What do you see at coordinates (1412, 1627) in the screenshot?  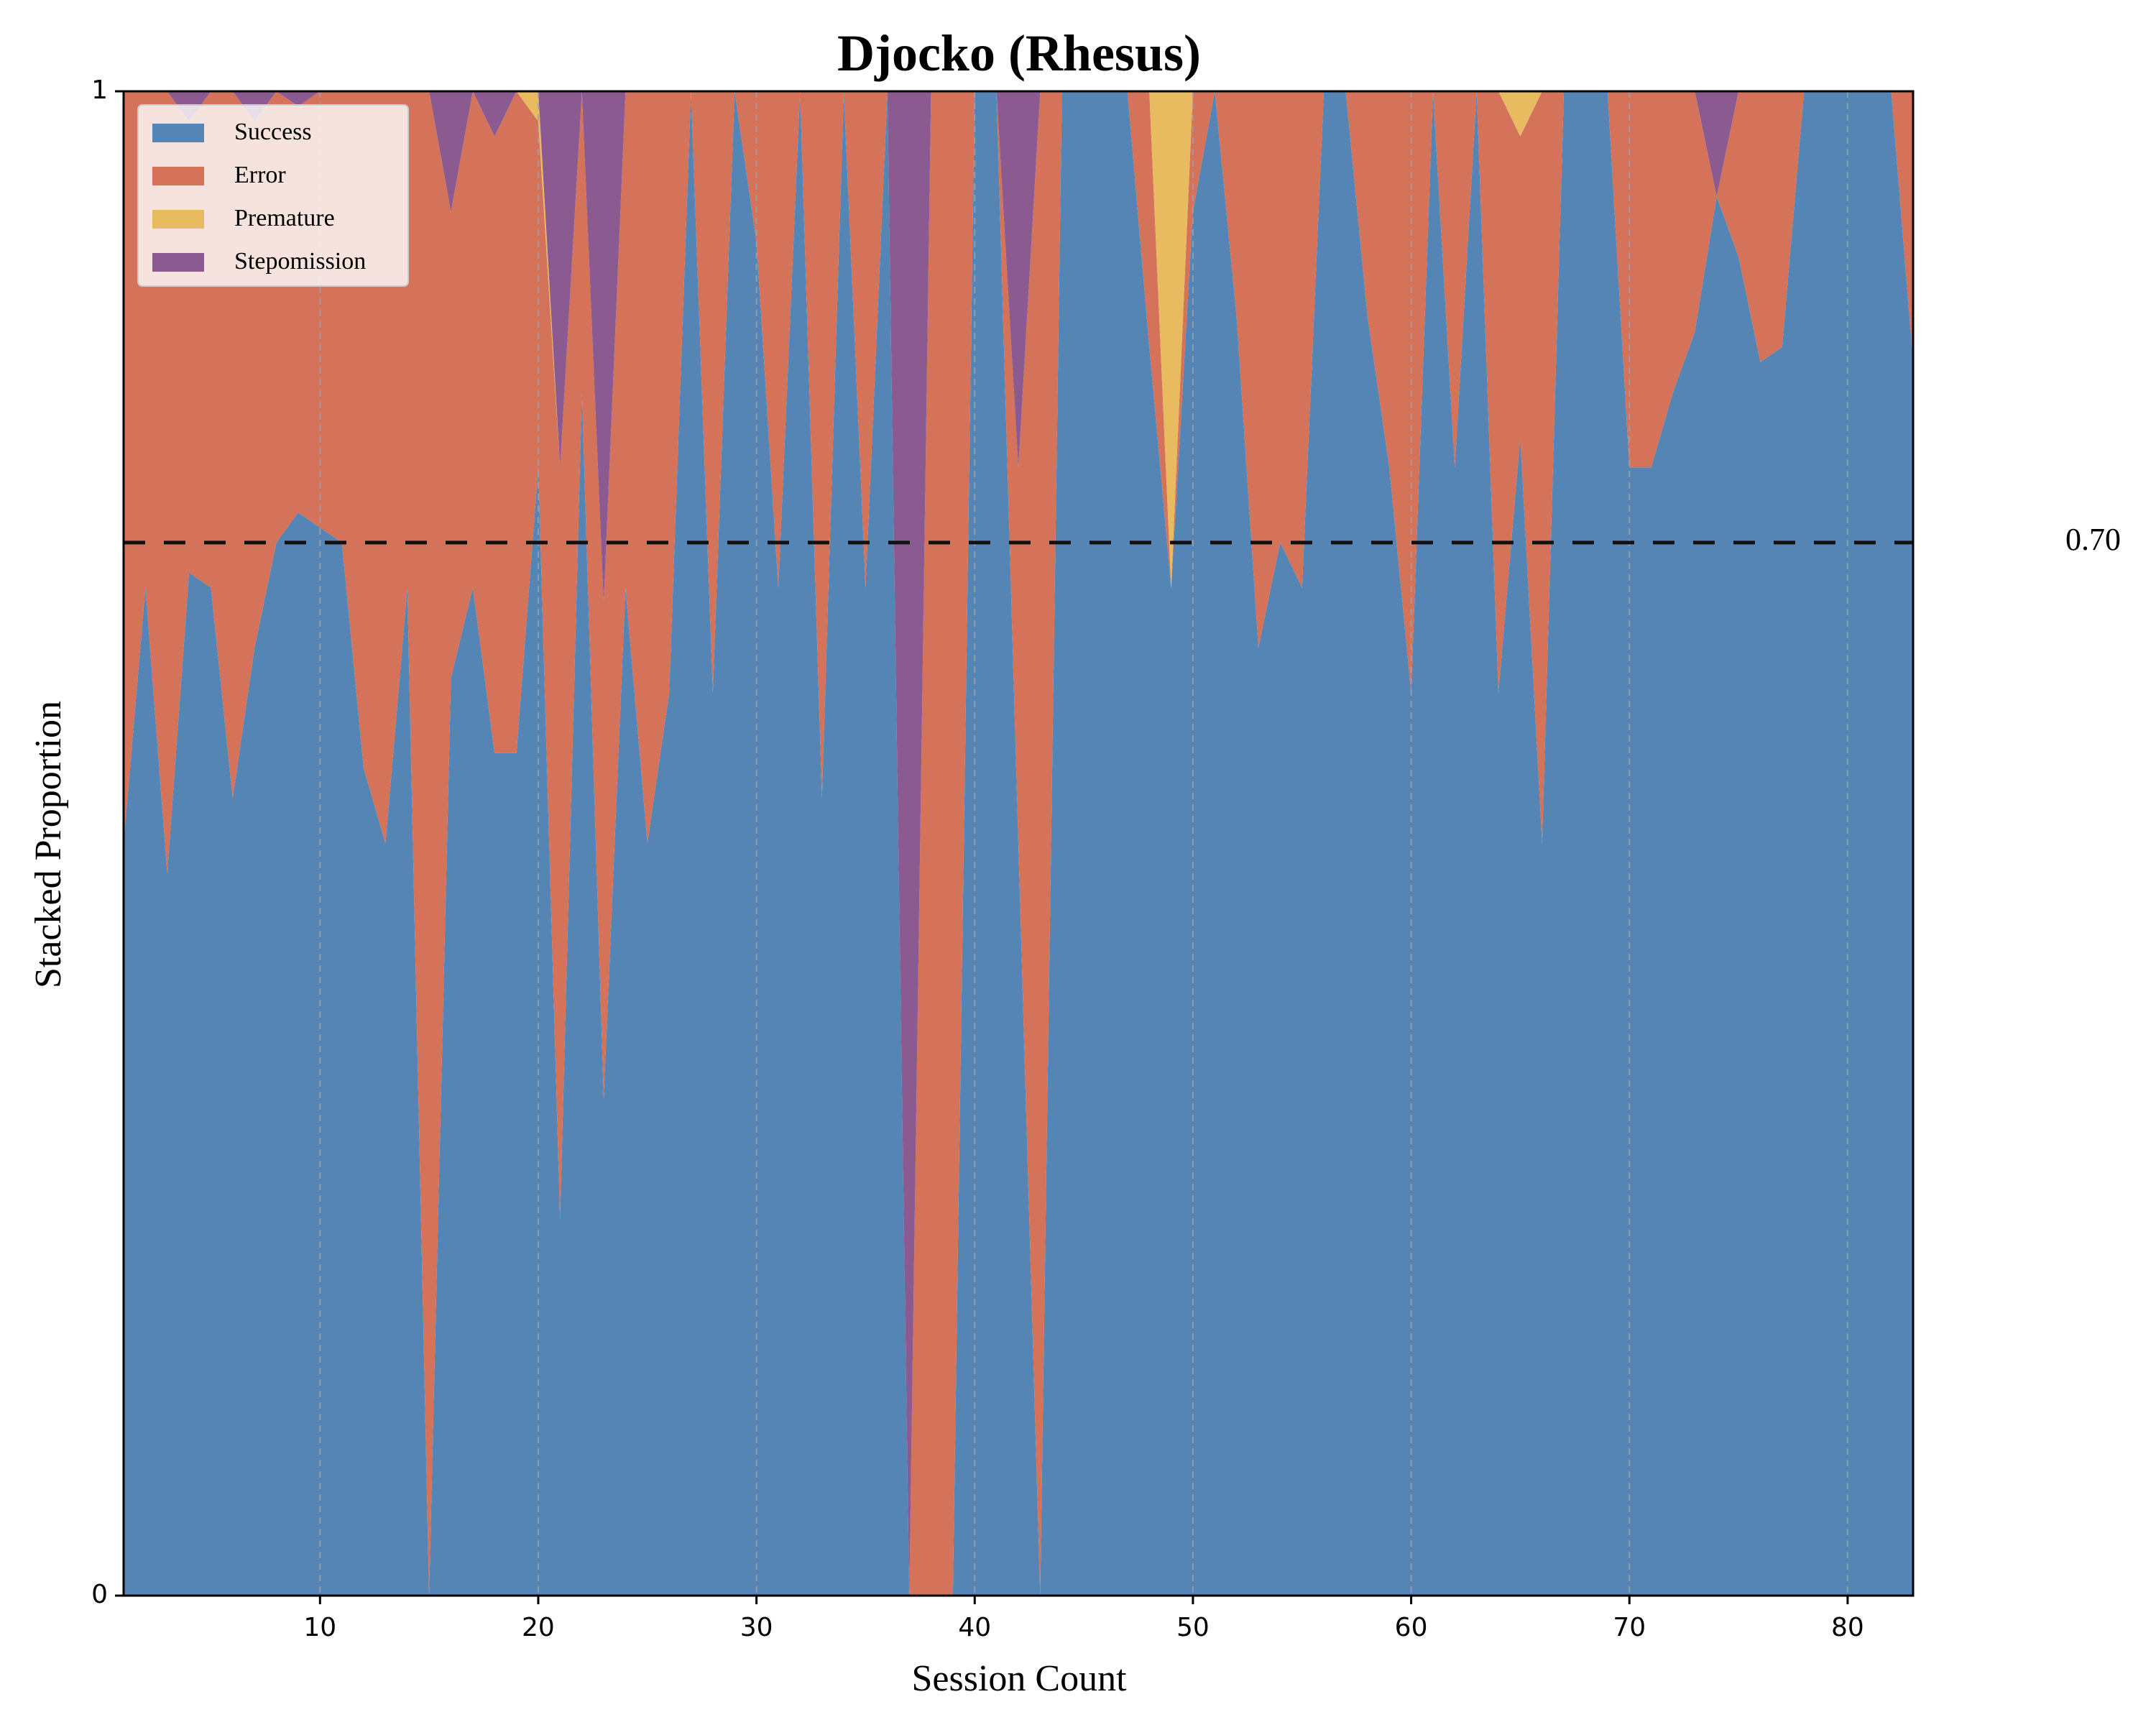 I see `x-tick-label: 60` at bounding box center [1412, 1627].